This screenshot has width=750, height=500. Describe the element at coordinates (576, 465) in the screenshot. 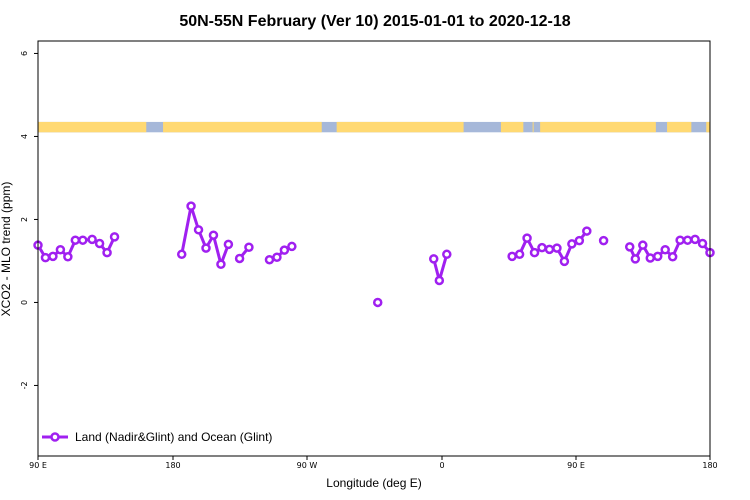

I see `x-tick-label-4: 90 E` at that location.